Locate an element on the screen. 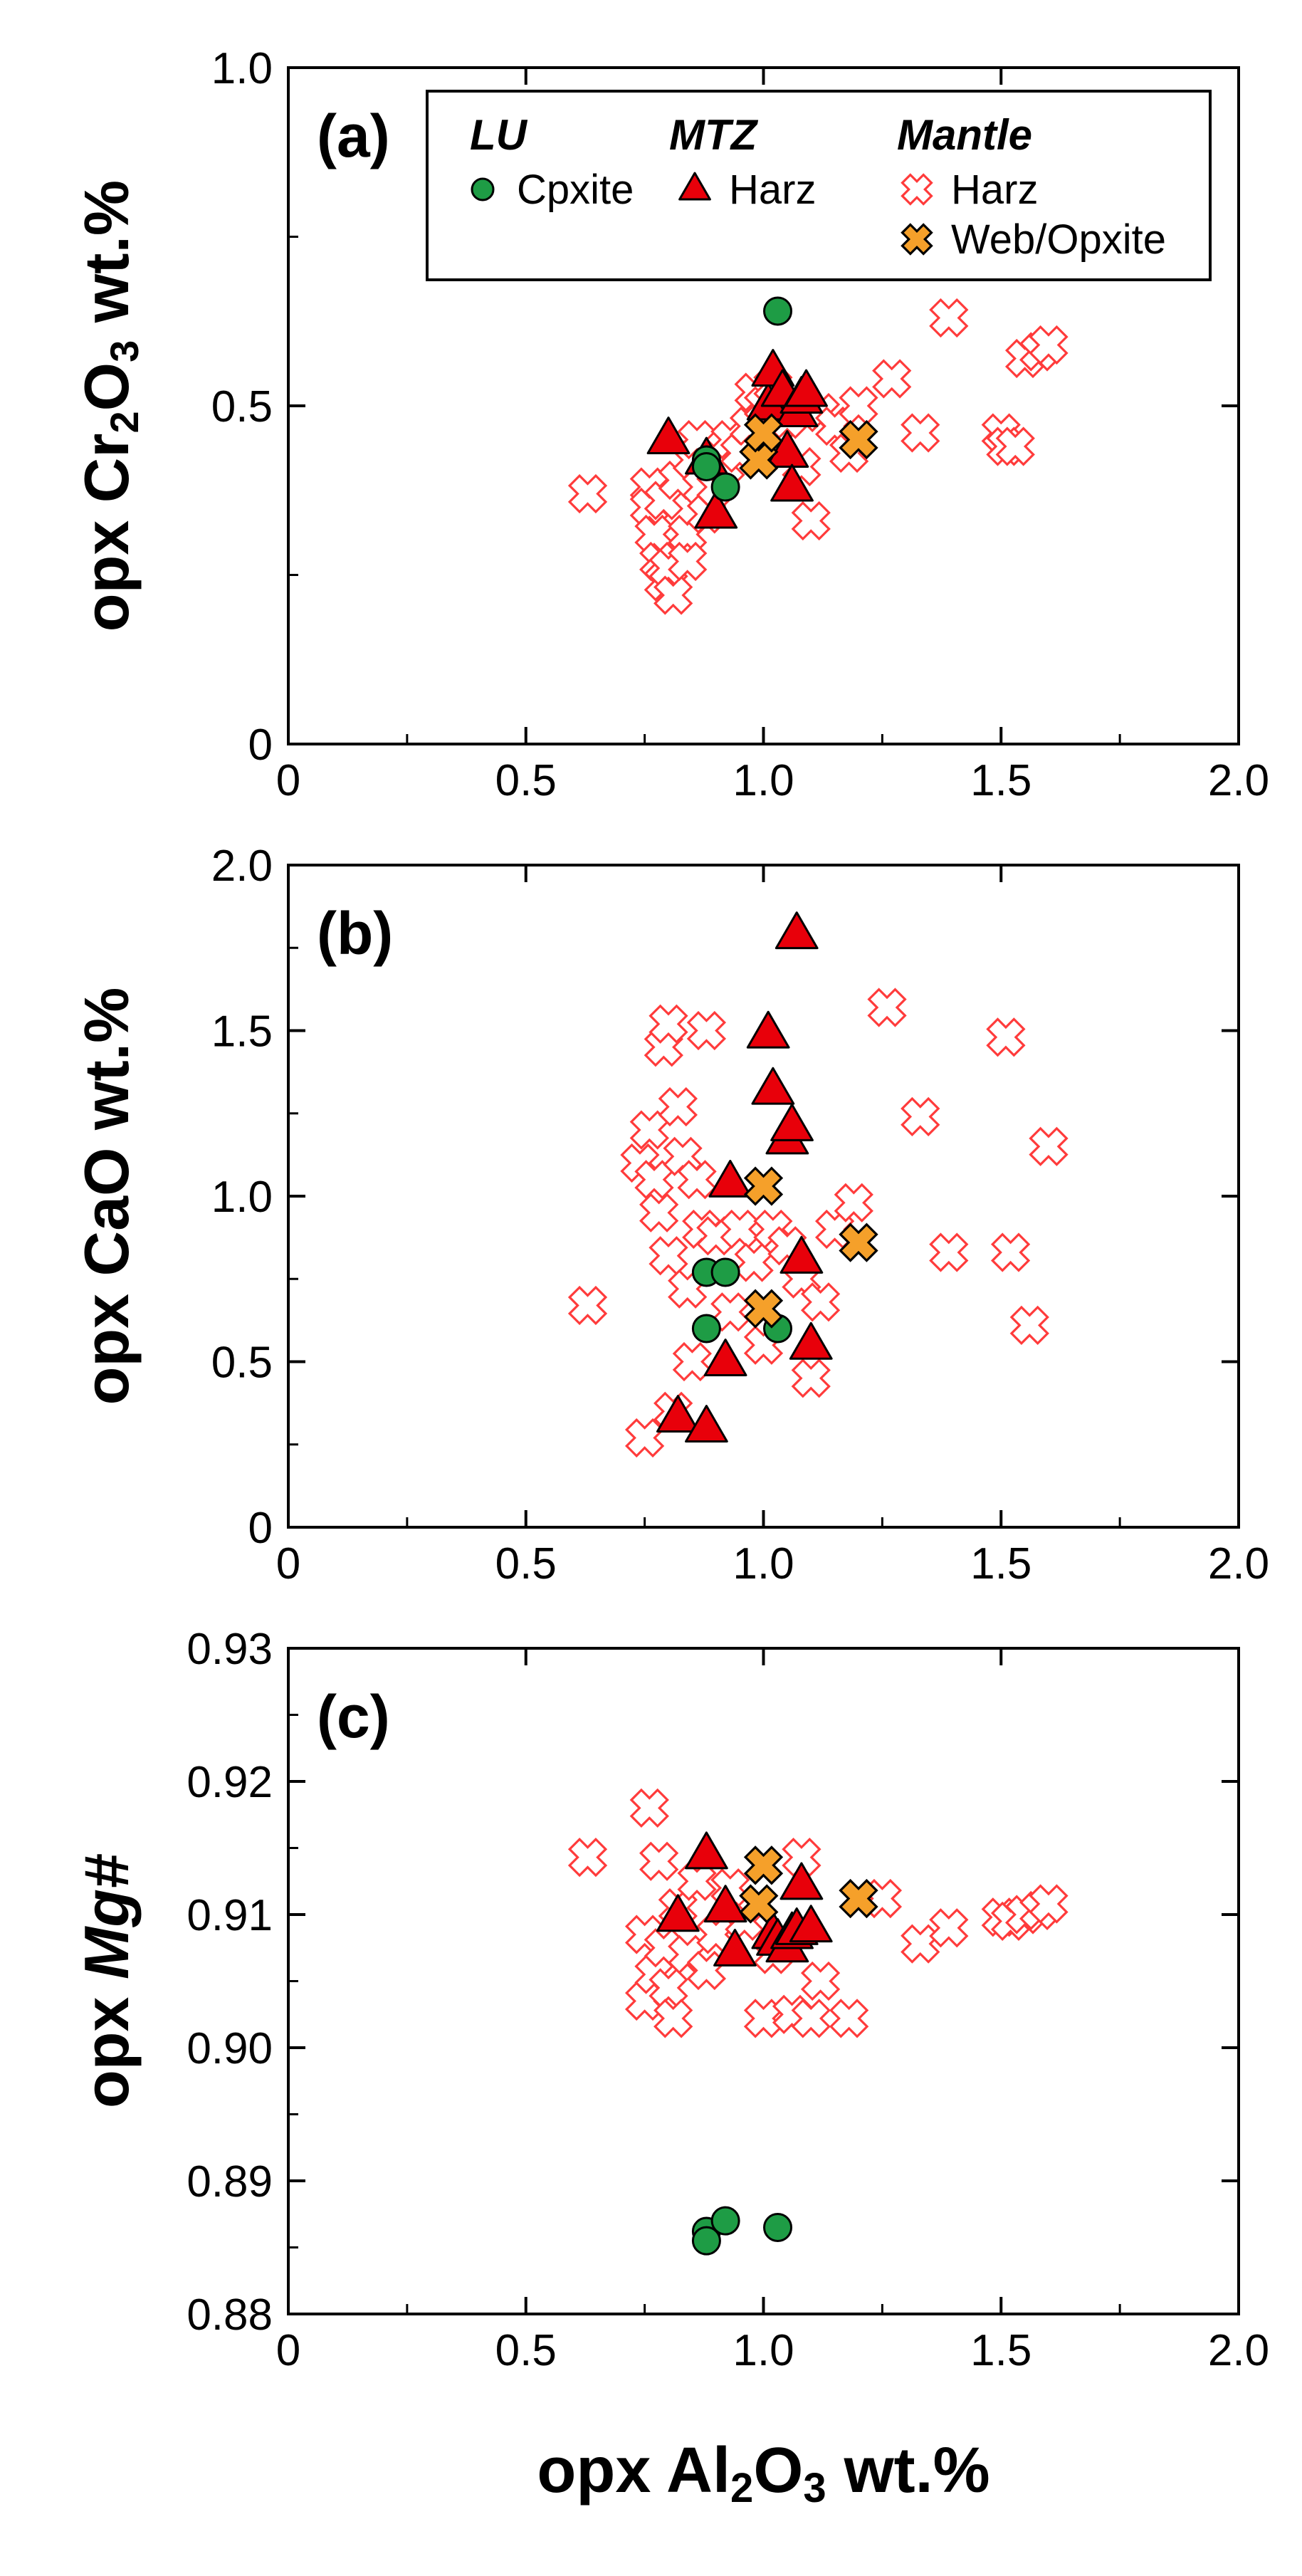 The height and width of the screenshot is (2576, 1302). y-tick-label: 2.0 is located at coordinates (242, 866).